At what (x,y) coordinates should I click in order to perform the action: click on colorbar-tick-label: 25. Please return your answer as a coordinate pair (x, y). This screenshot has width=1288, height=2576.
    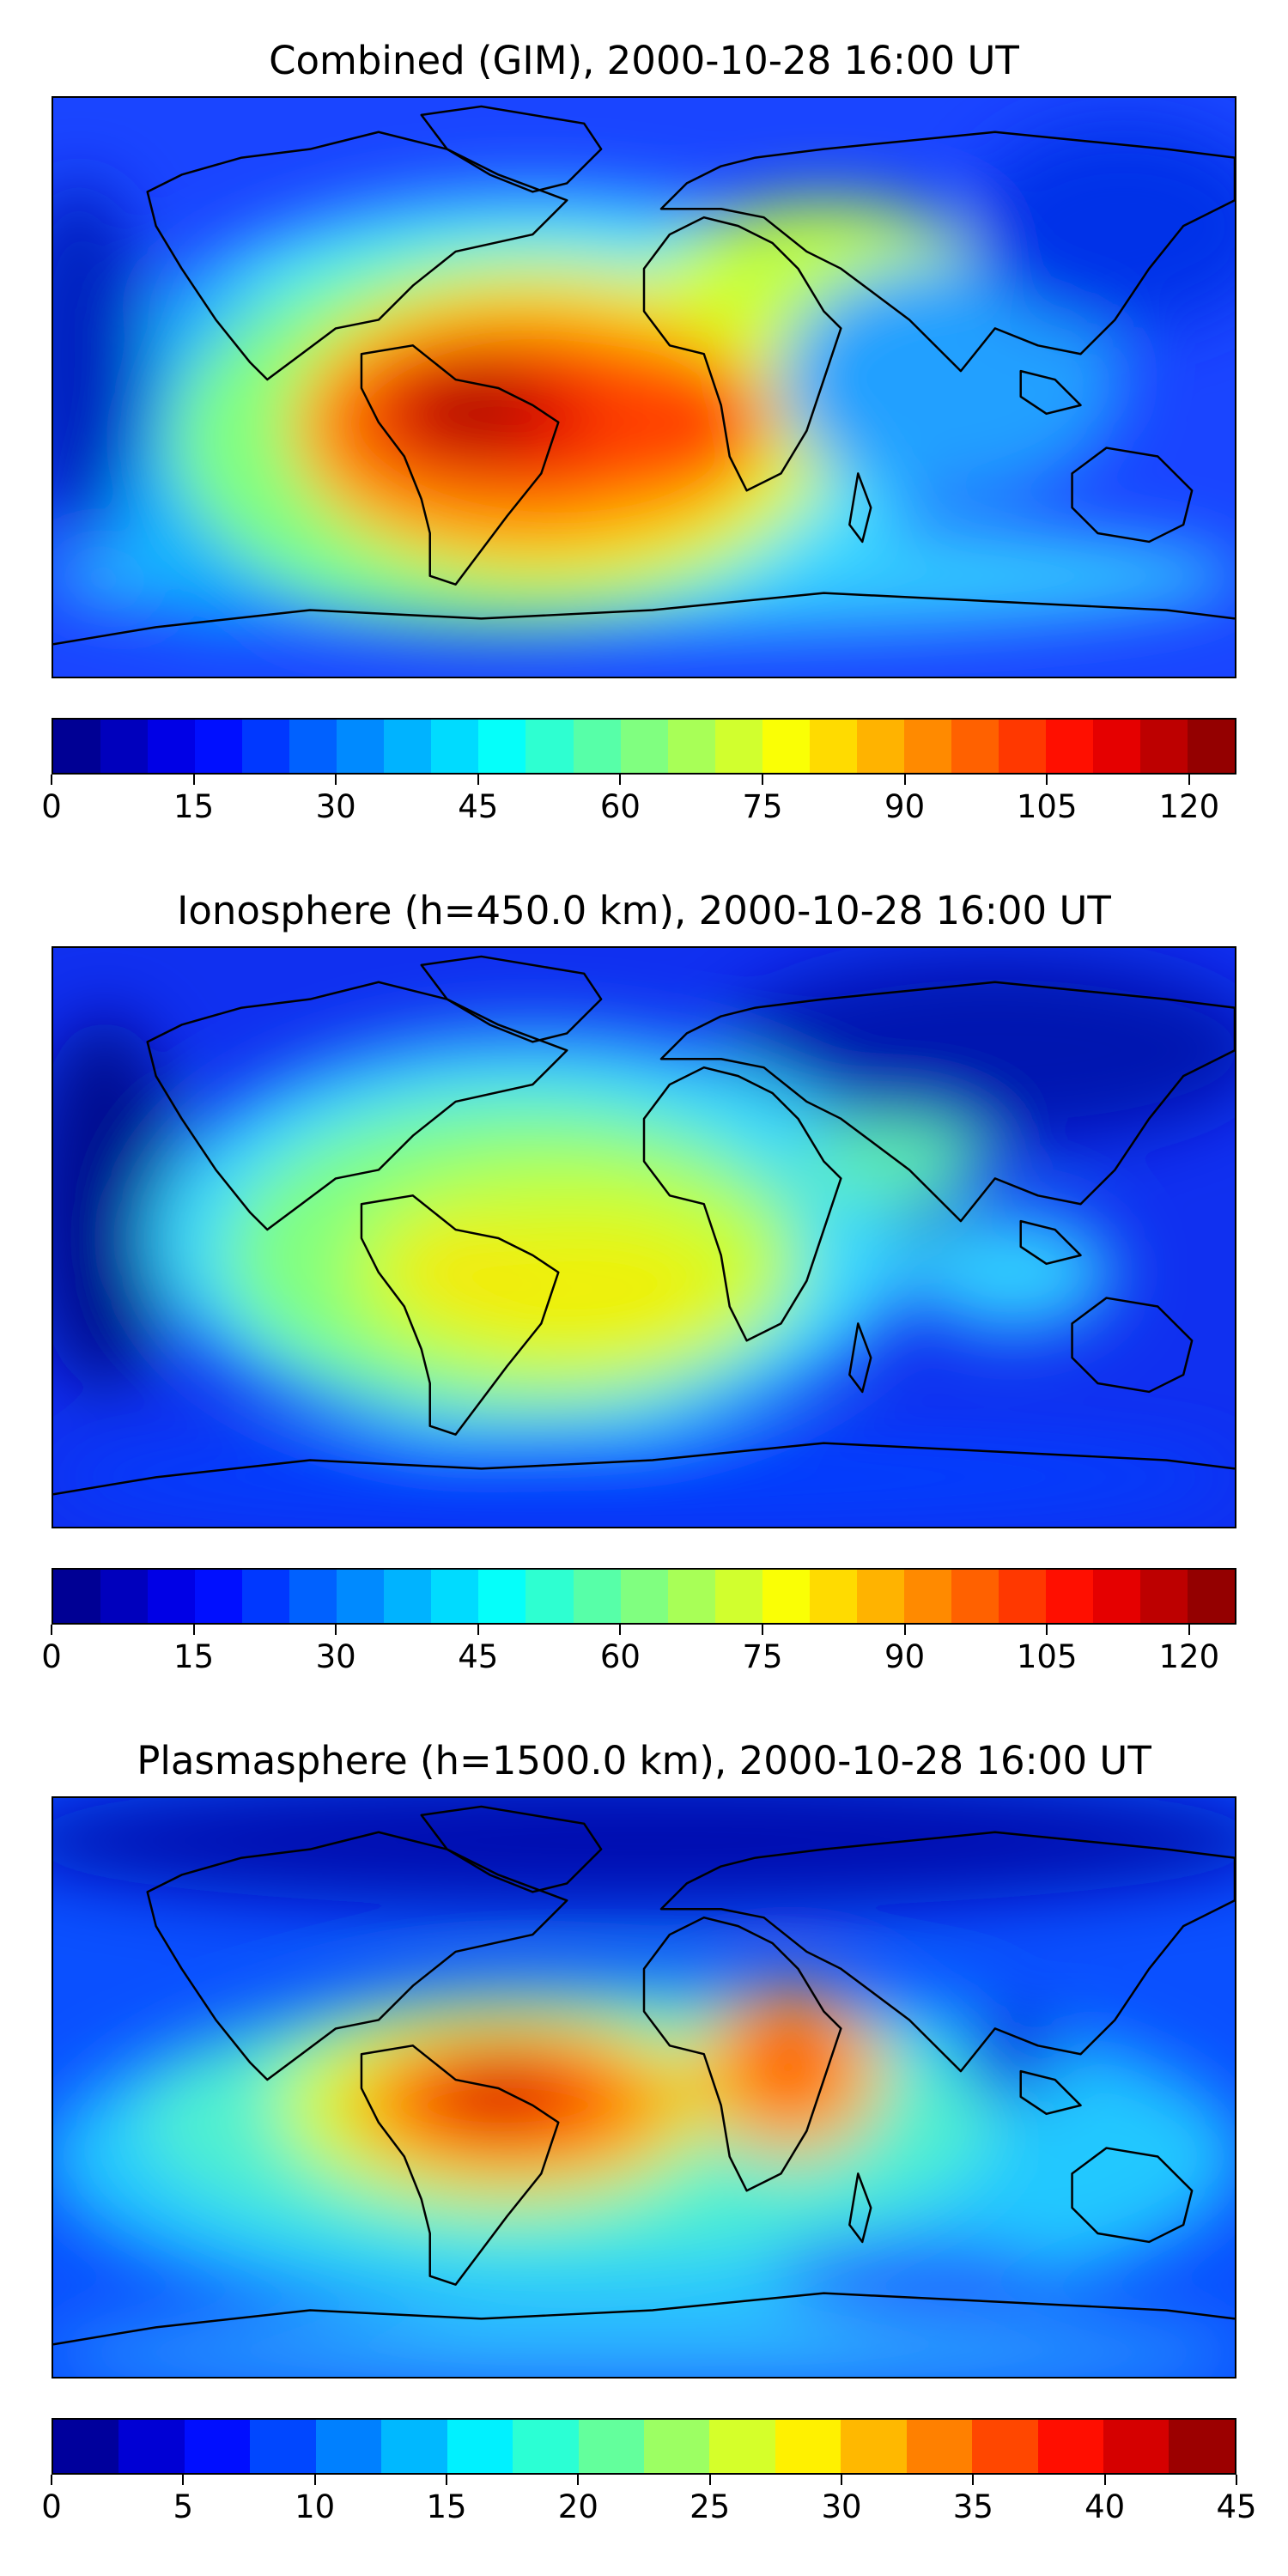
    Looking at the image, I should click on (711, 2507).